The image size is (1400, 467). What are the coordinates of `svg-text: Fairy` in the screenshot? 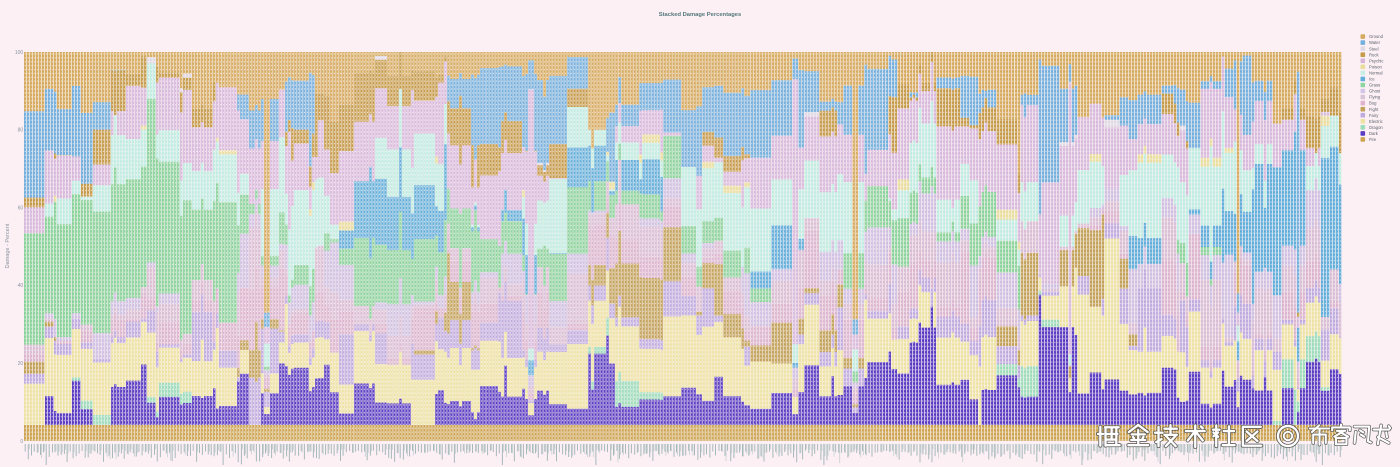 It's located at (1374, 115).